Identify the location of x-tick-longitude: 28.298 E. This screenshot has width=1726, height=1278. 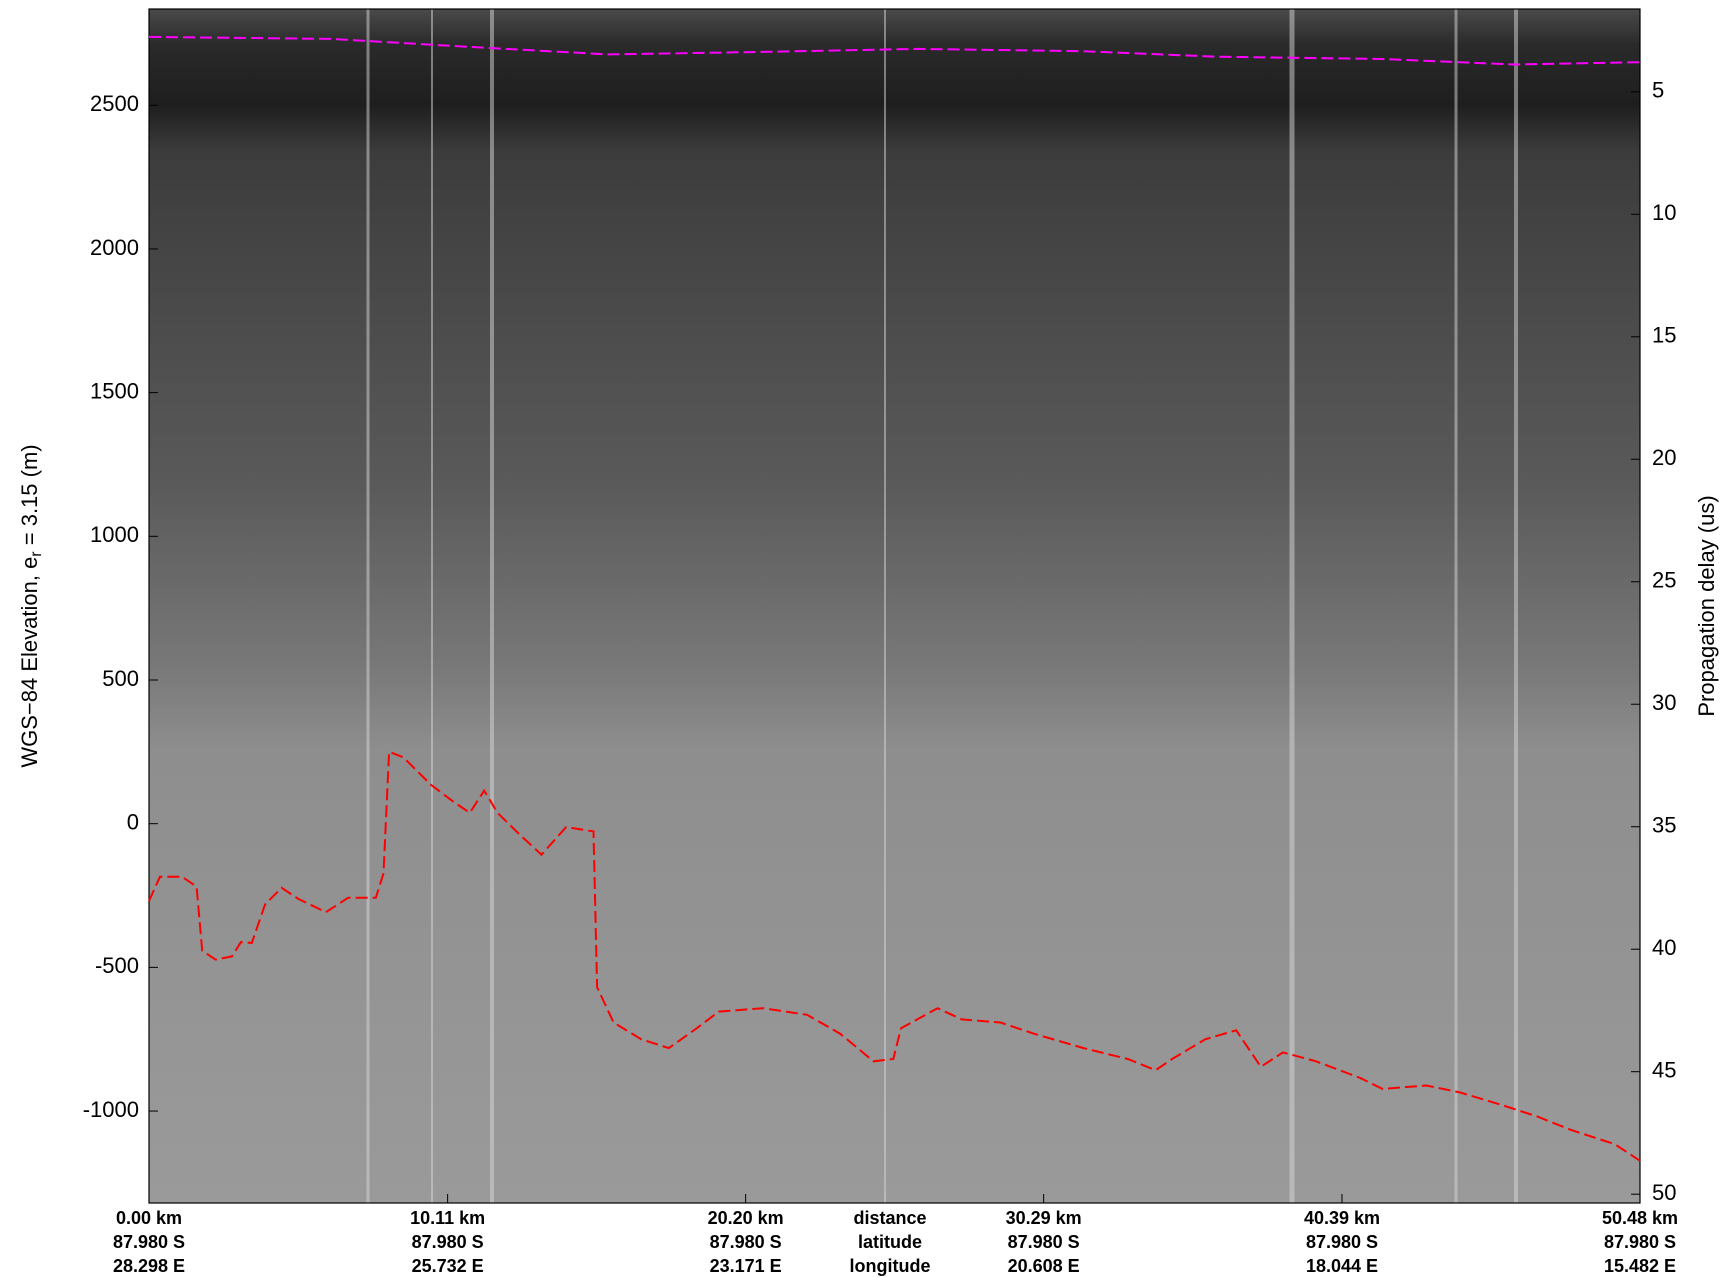
(149, 1266).